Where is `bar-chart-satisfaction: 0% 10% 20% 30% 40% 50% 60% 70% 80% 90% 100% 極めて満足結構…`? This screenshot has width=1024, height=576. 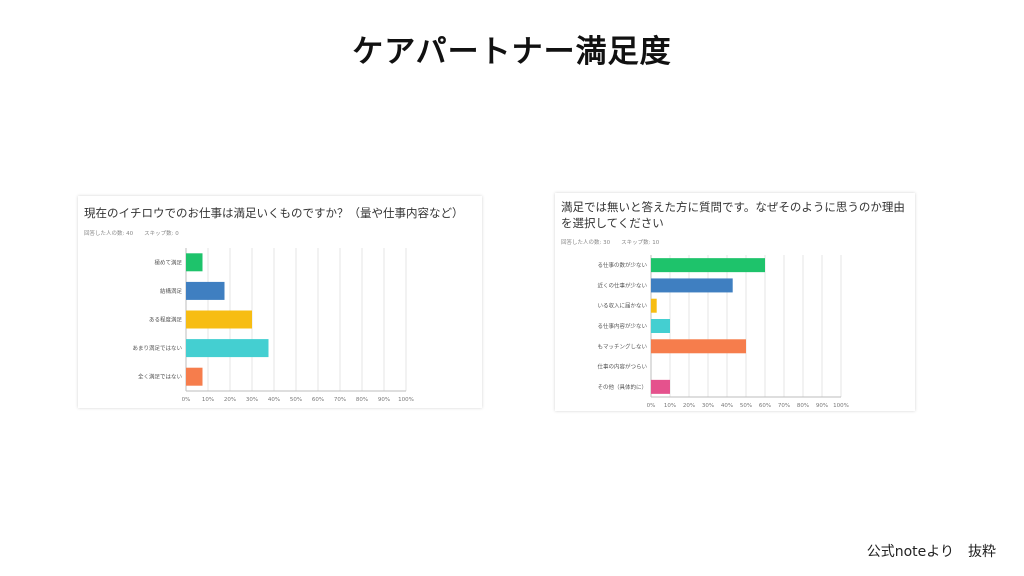
bar-chart-satisfaction: 0% 10% 20% 30% 40% 50% 60% 70% 80% 90% 100% 極めて満足結構… is located at coordinates (273, 325).